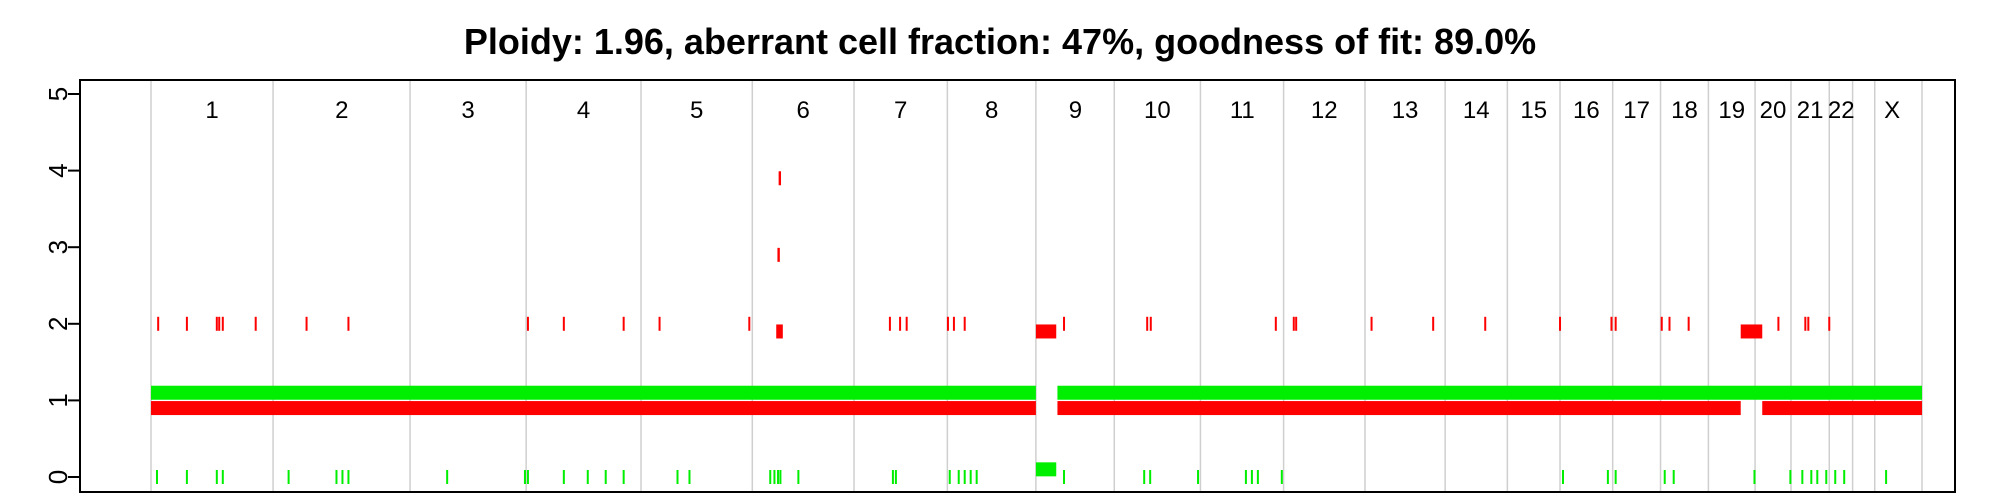  What do you see at coordinates (58, 477) in the screenshot?
I see `y-tick-label: 0` at bounding box center [58, 477].